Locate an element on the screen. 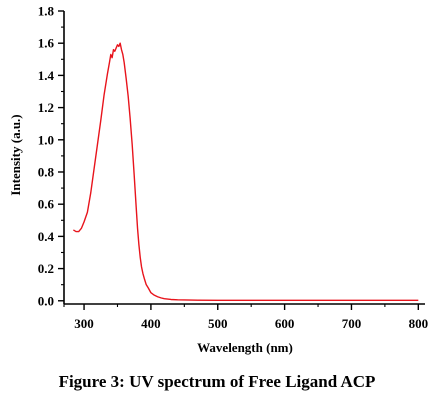 Image resolution: width=434 pixels, height=413 pixels. x-tick-label: 800 is located at coordinates (419, 323).